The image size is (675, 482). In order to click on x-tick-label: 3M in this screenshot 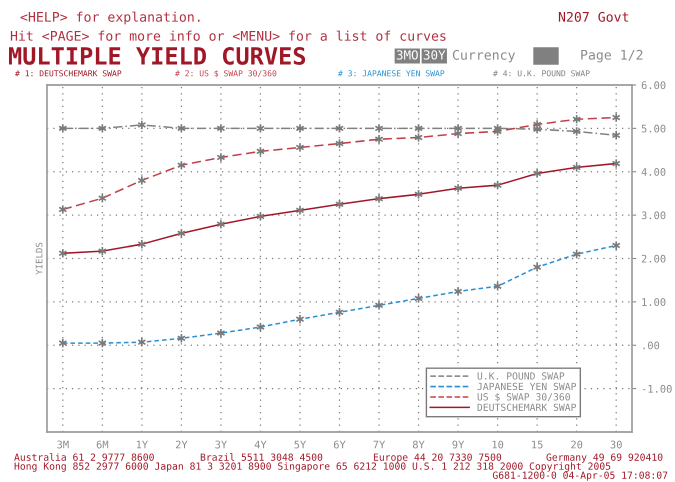, I will do `click(63, 444)`.